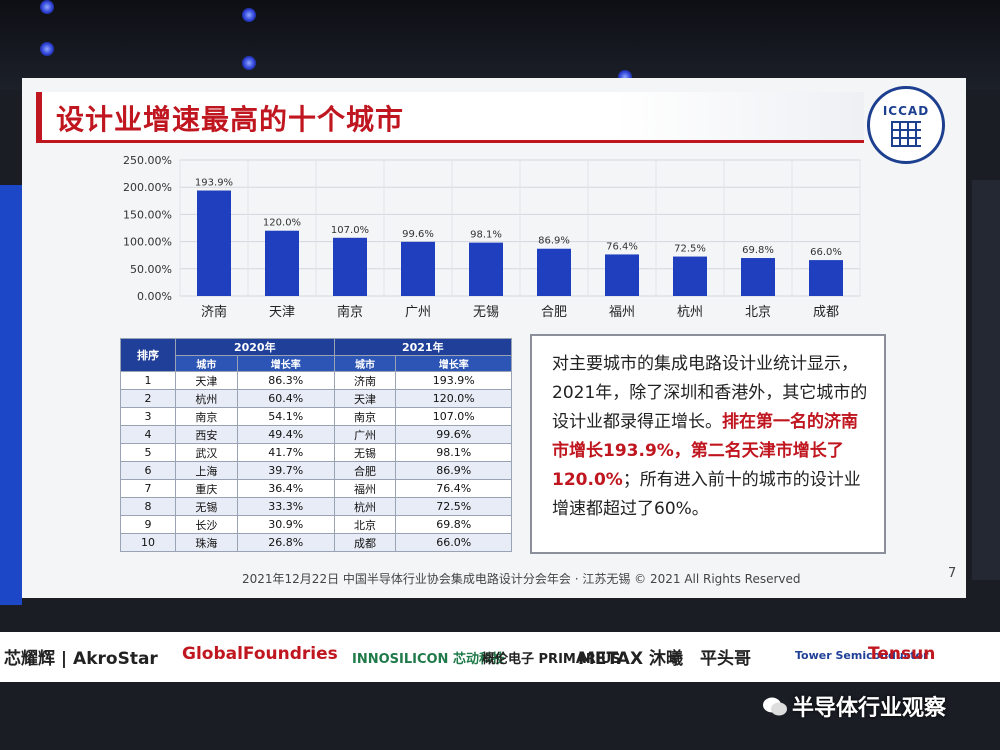 This screenshot has height=750, width=1000. Describe the element at coordinates (11, 395) in the screenshot. I see `side-screen-left` at that location.